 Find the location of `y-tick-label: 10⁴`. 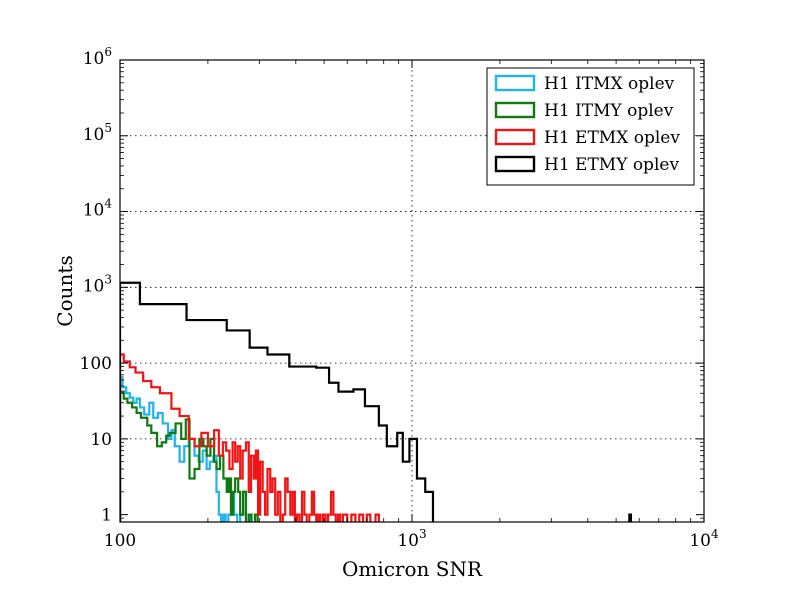

y-tick-label: 10⁴ is located at coordinates (98, 209).